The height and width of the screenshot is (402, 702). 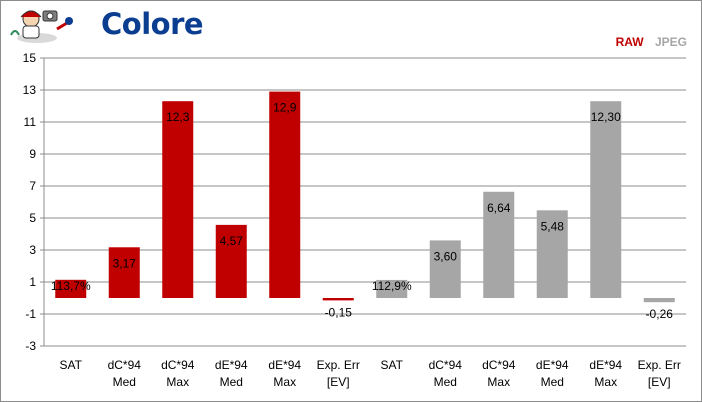 What do you see at coordinates (125, 263) in the screenshot?
I see `data-label: 3,17` at bounding box center [125, 263].